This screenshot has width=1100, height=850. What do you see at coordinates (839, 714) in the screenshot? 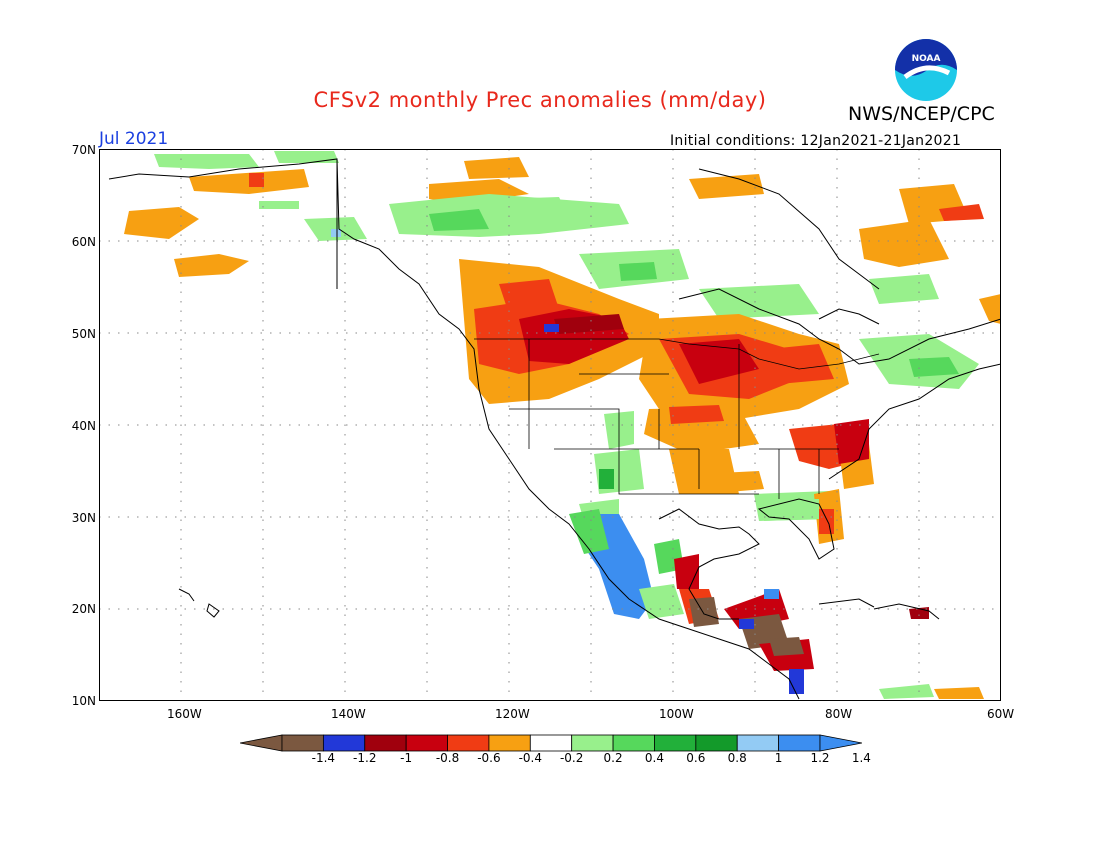
I see `lon-label-80w: 80W` at bounding box center [839, 714].